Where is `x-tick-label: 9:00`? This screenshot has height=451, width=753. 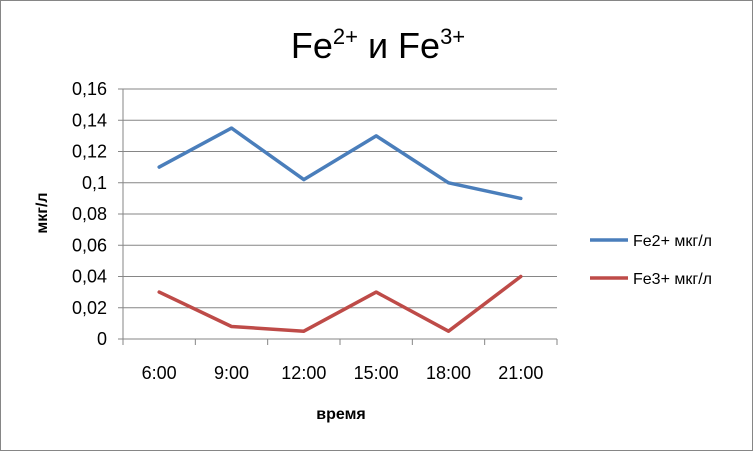
x-tick-label: 9:00 is located at coordinates (231, 373).